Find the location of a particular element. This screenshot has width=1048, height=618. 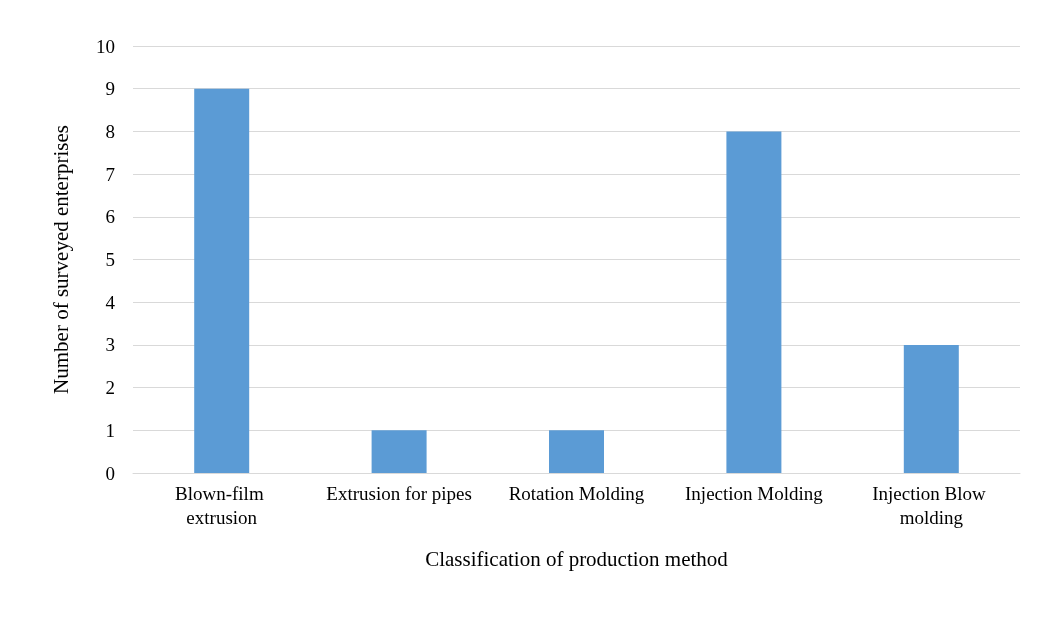

y-tick-label: 5 is located at coordinates (110, 259).